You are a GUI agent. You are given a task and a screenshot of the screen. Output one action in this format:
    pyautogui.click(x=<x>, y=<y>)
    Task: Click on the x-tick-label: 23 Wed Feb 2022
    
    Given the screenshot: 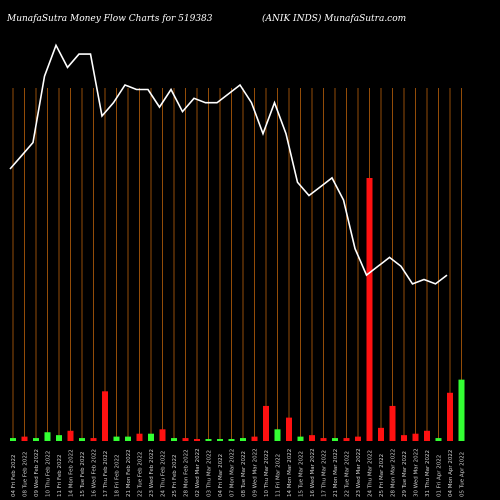 What is the action you would take?
    pyautogui.click(x=152, y=473)
    